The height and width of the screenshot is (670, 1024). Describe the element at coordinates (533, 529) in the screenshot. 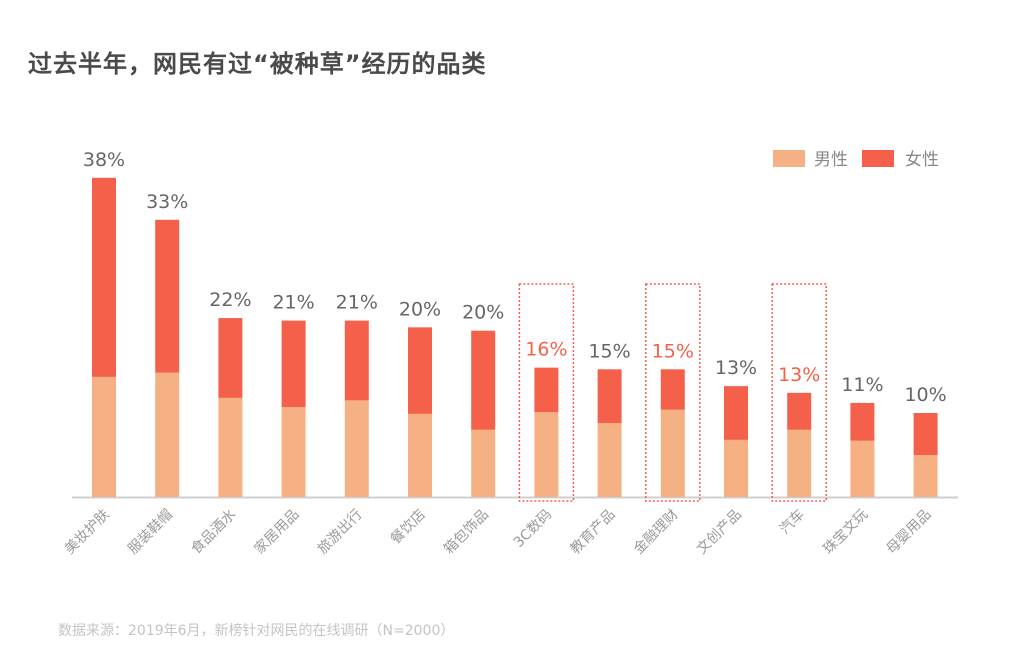

I see `category-label-7: 3C数码` at that location.